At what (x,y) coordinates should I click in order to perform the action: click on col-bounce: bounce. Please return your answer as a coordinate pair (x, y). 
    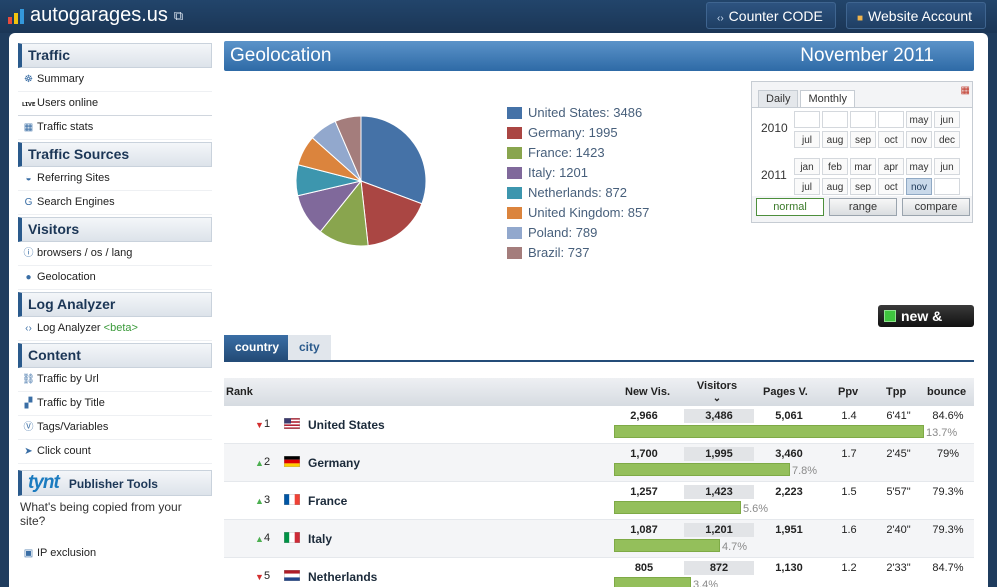
    Looking at the image, I should click on (947, 392).